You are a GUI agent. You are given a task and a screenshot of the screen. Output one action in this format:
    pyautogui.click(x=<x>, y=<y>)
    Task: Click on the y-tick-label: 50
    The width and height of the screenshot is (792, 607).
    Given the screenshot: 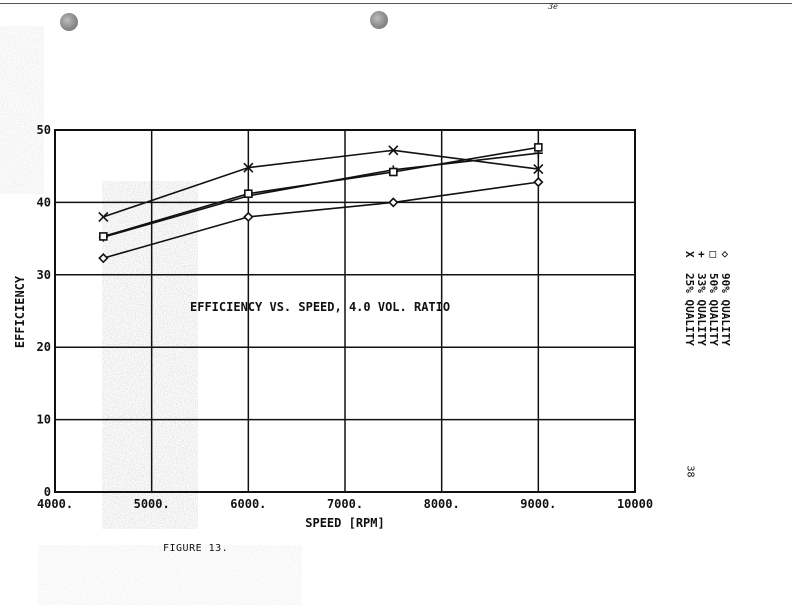 What is the action you would take?
    pyautogui.click(x=44, y=130)
    